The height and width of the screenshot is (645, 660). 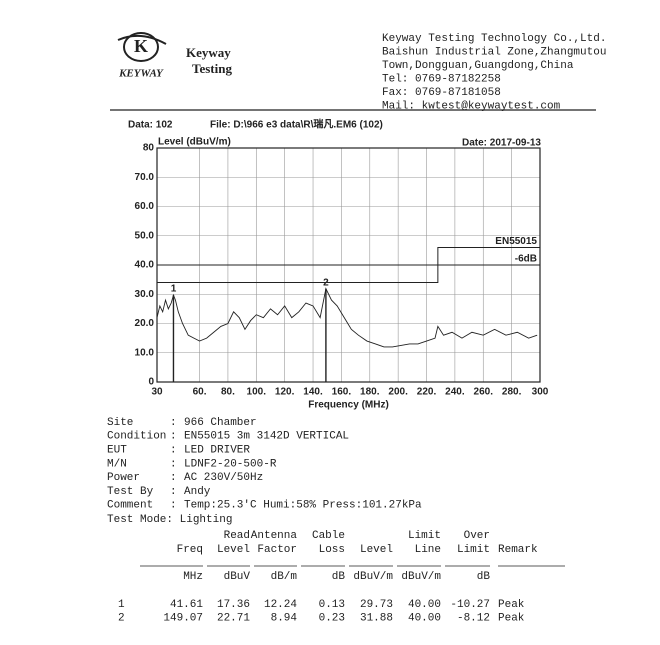 What do you see at coordinates (348, 405) in the screenshot?
I see `x-axis-label: Frequency (MHz)` at bounding box center [348, 405].